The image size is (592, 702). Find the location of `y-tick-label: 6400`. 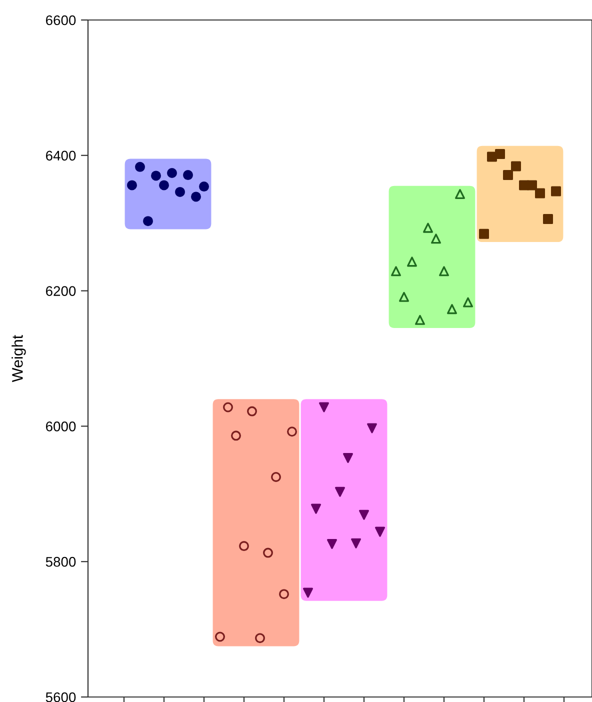

y-tick-label: 6400 is located at coordinates (61, 155).